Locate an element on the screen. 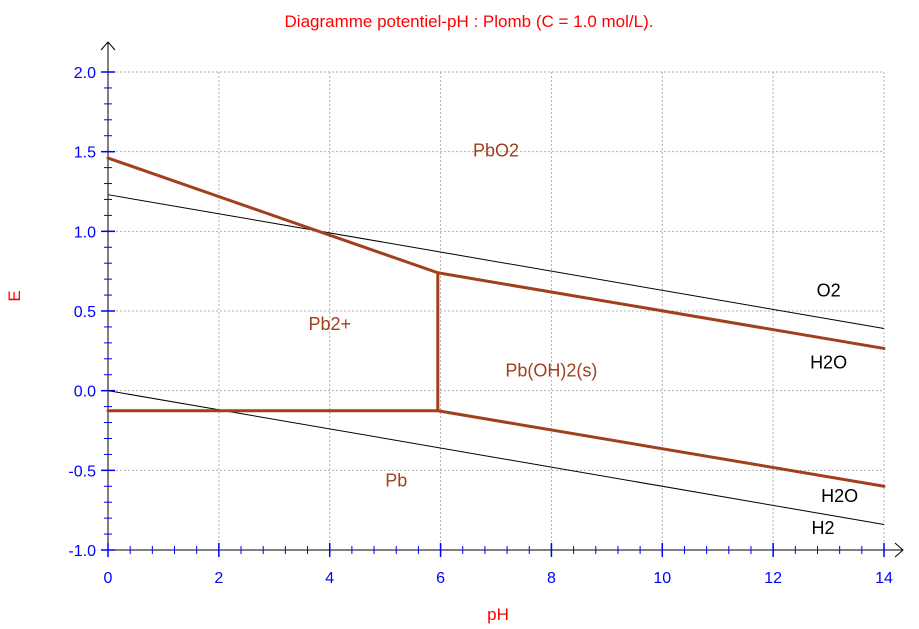 This screenshot has height=629, width=919. y-tick-label: 1.0 is located at coordinates (85, 232).